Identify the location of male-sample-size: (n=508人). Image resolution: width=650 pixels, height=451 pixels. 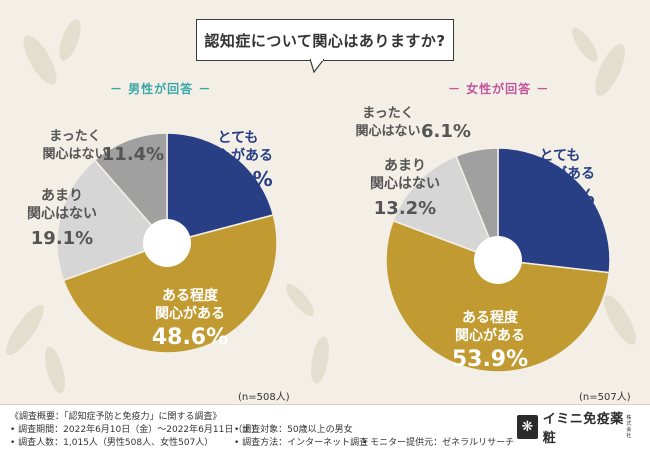
(264, 397).